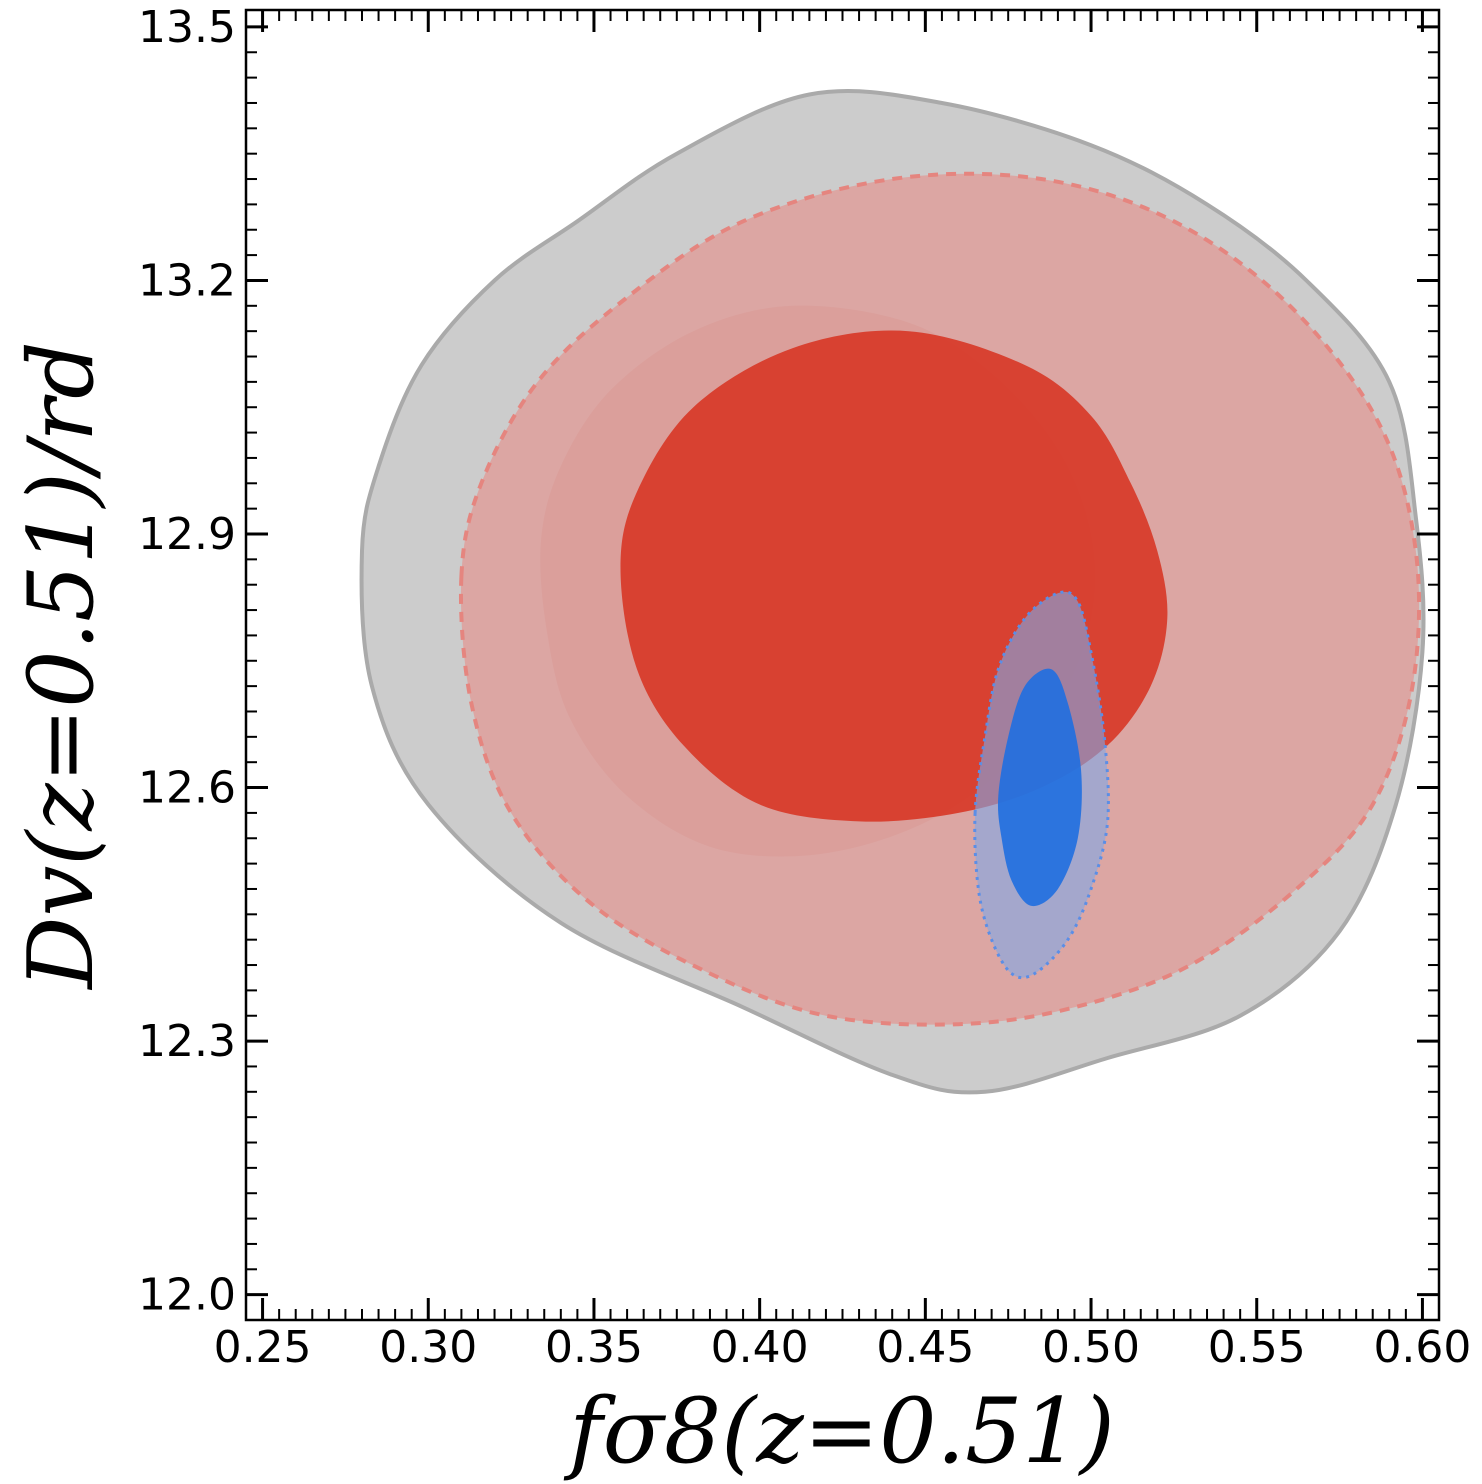 This screenshot has width=1482, height=1484. Describe the element at coordinates (263, 1347) in the screenshot. I see `x-tick-label: 0.25` at that location.